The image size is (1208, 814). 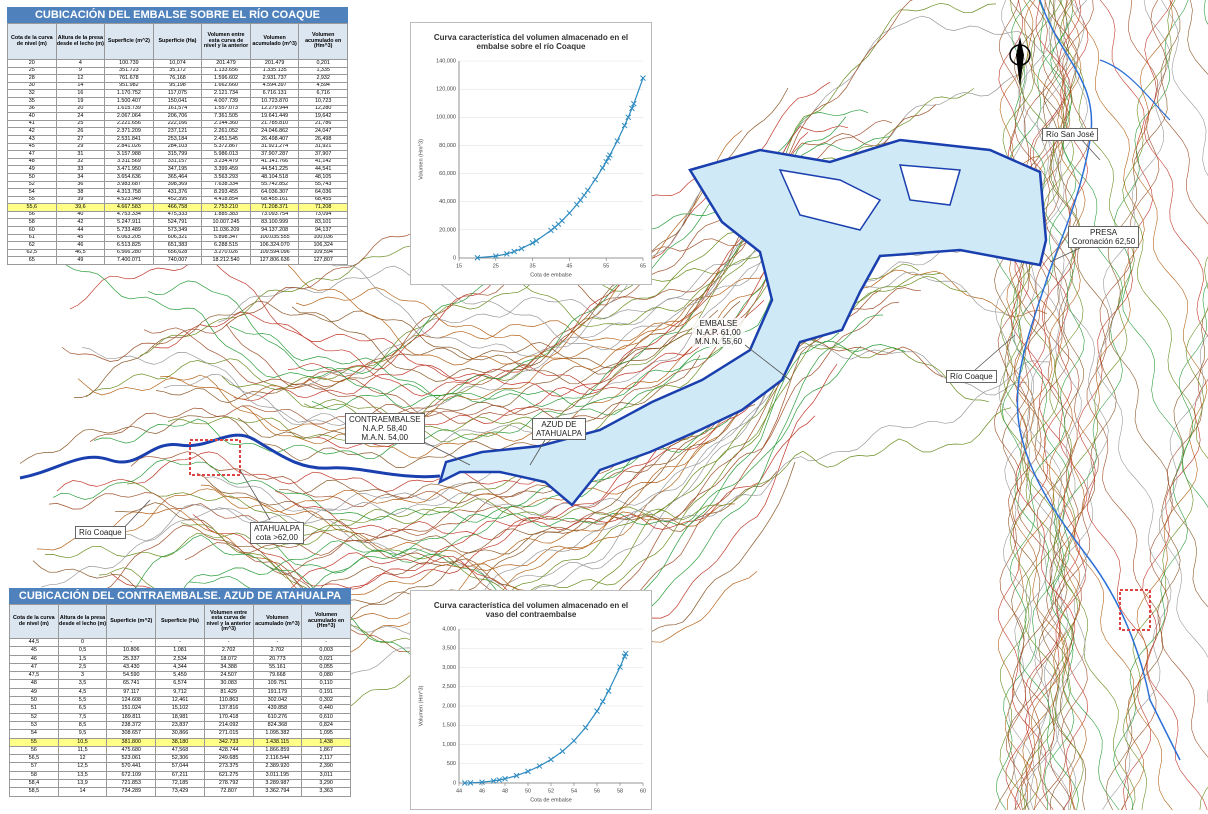 What do you see at coordinates (32, 162) in the screenshot?
I see `table-cell: 48` at bounding box center [32, 162].